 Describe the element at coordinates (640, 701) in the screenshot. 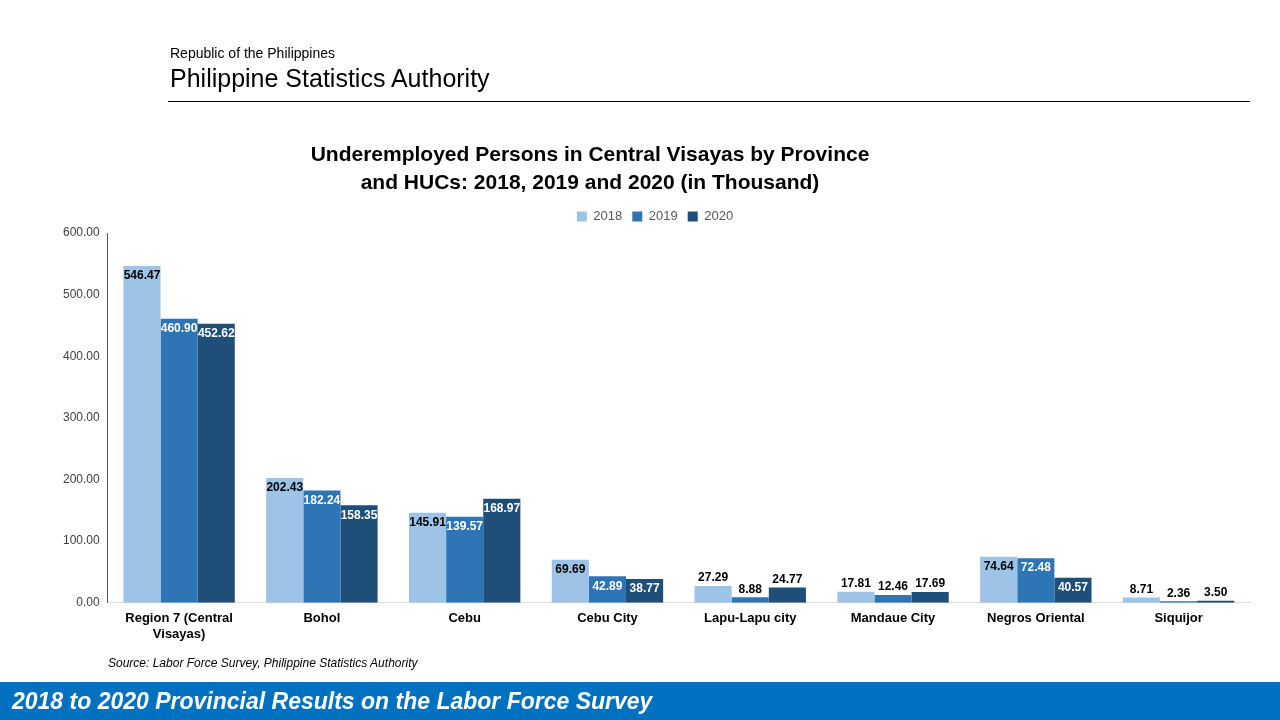

I see `text: 2018 to 2020 Provincial Results on the Labor Force Survey` at that location.